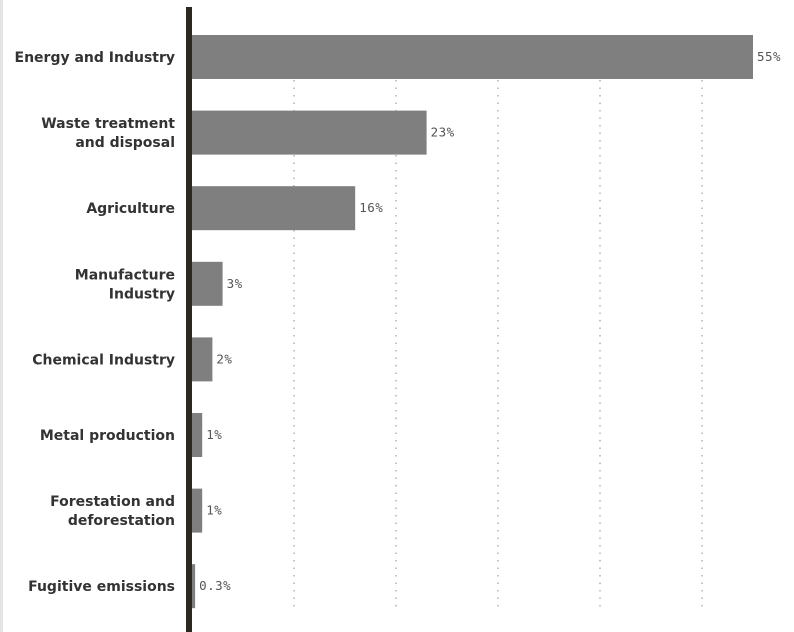  Describe the element at coordinates (108, 124) in the screenshot. I see `category-label-1-line-0: Waste treatment` at that location.